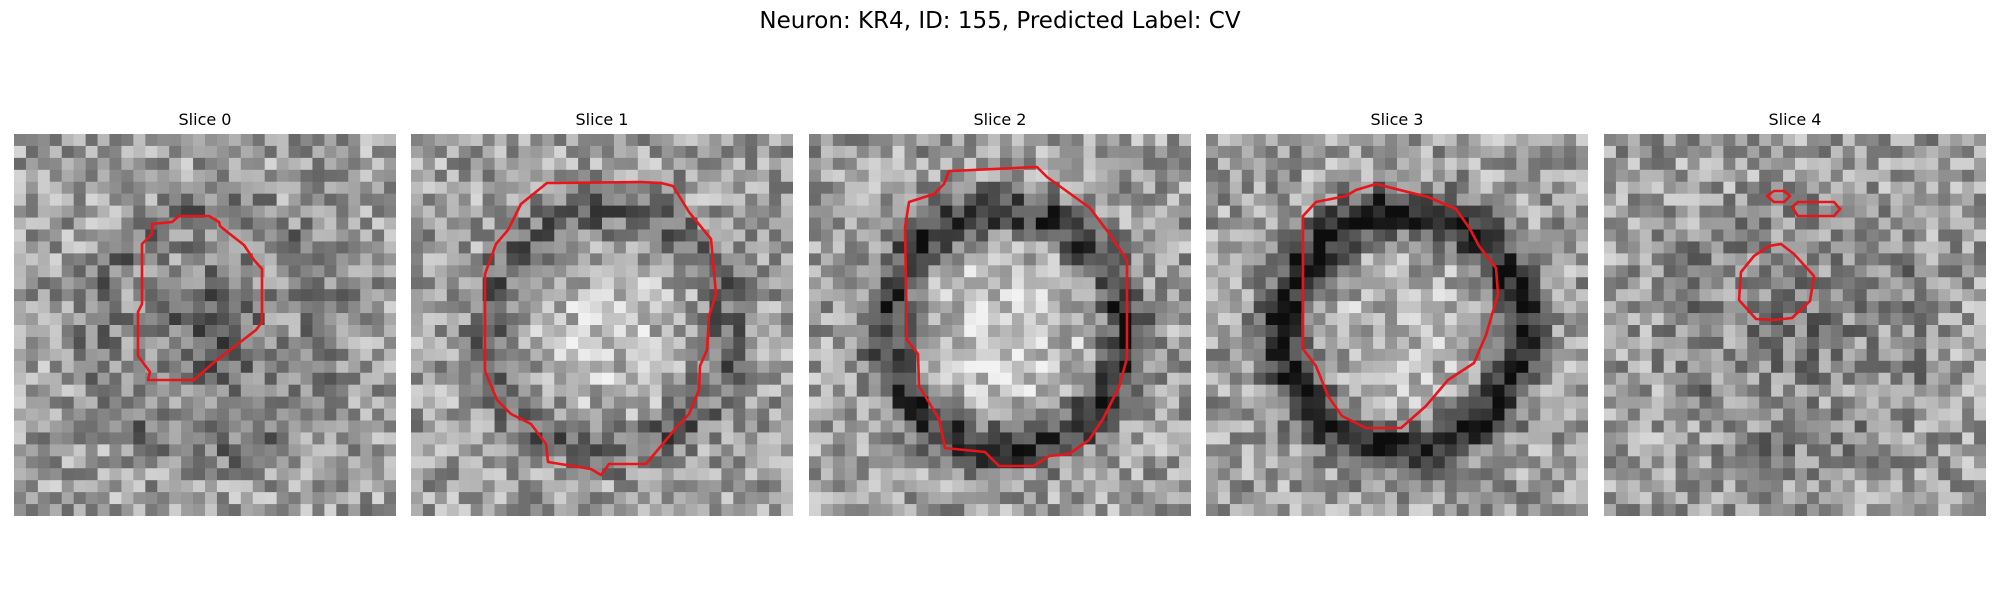 This screenshot has height=600, width=2000. I want to click on slice-2-image, so click(1000, 325).